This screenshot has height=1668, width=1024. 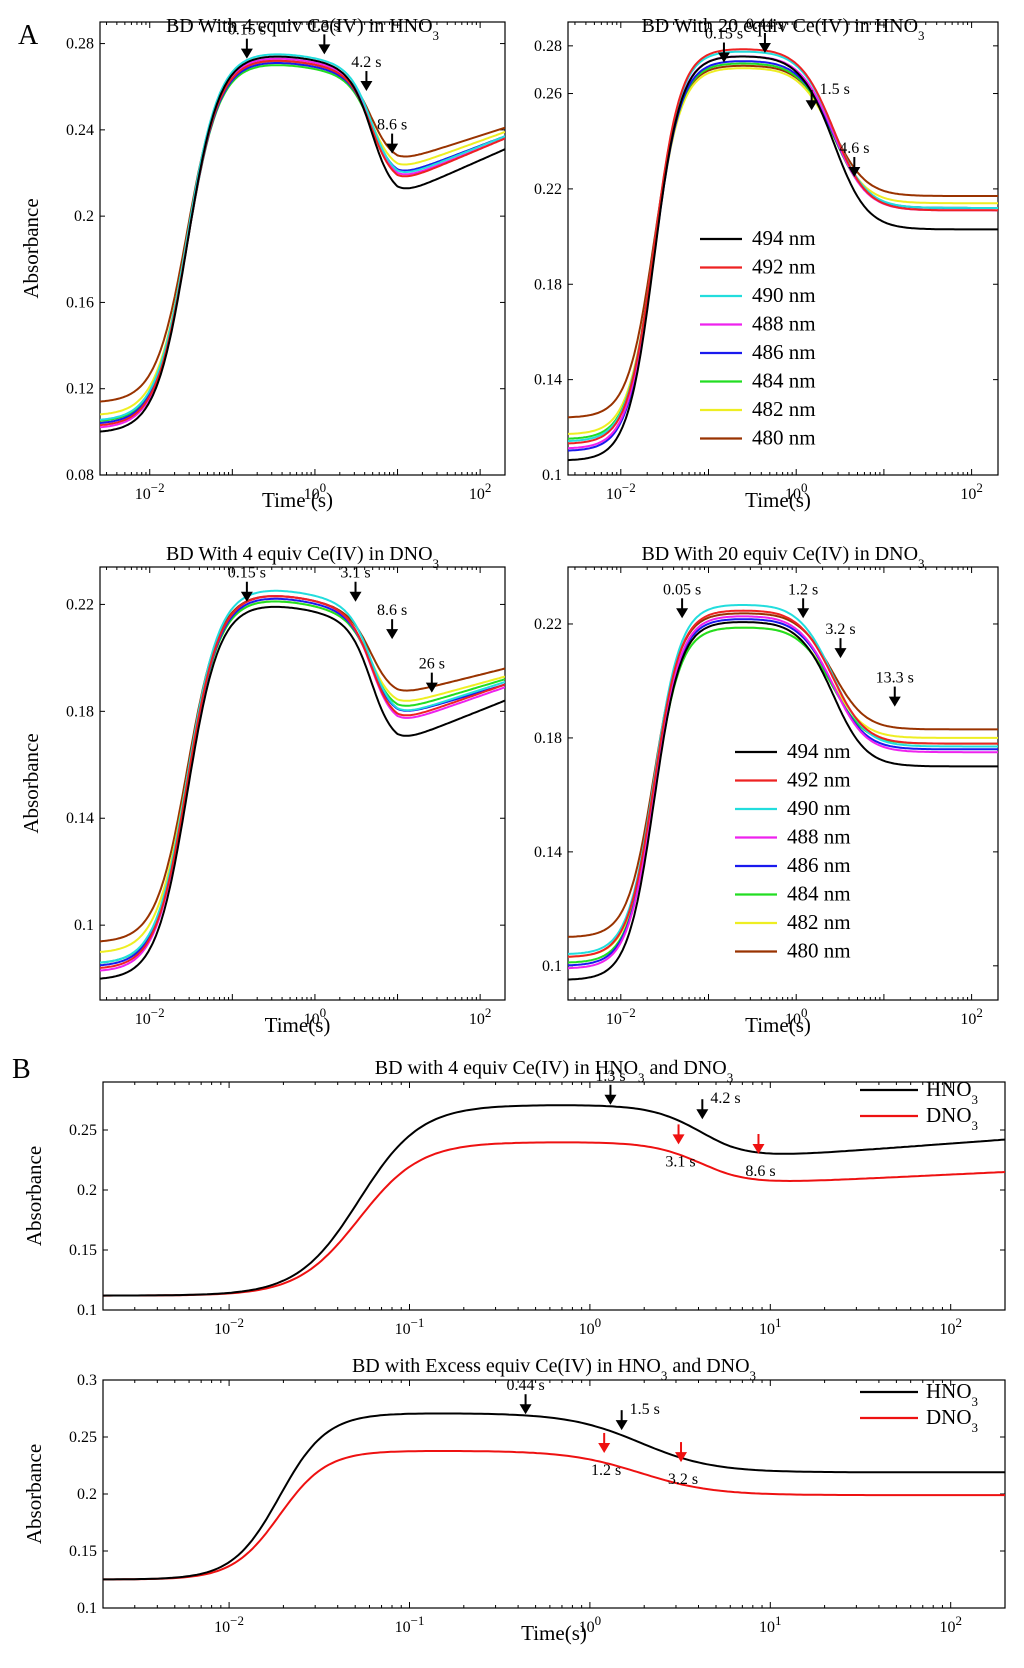 I want to click on annotation-label: 8.6 s, so click(x=392, y=610).